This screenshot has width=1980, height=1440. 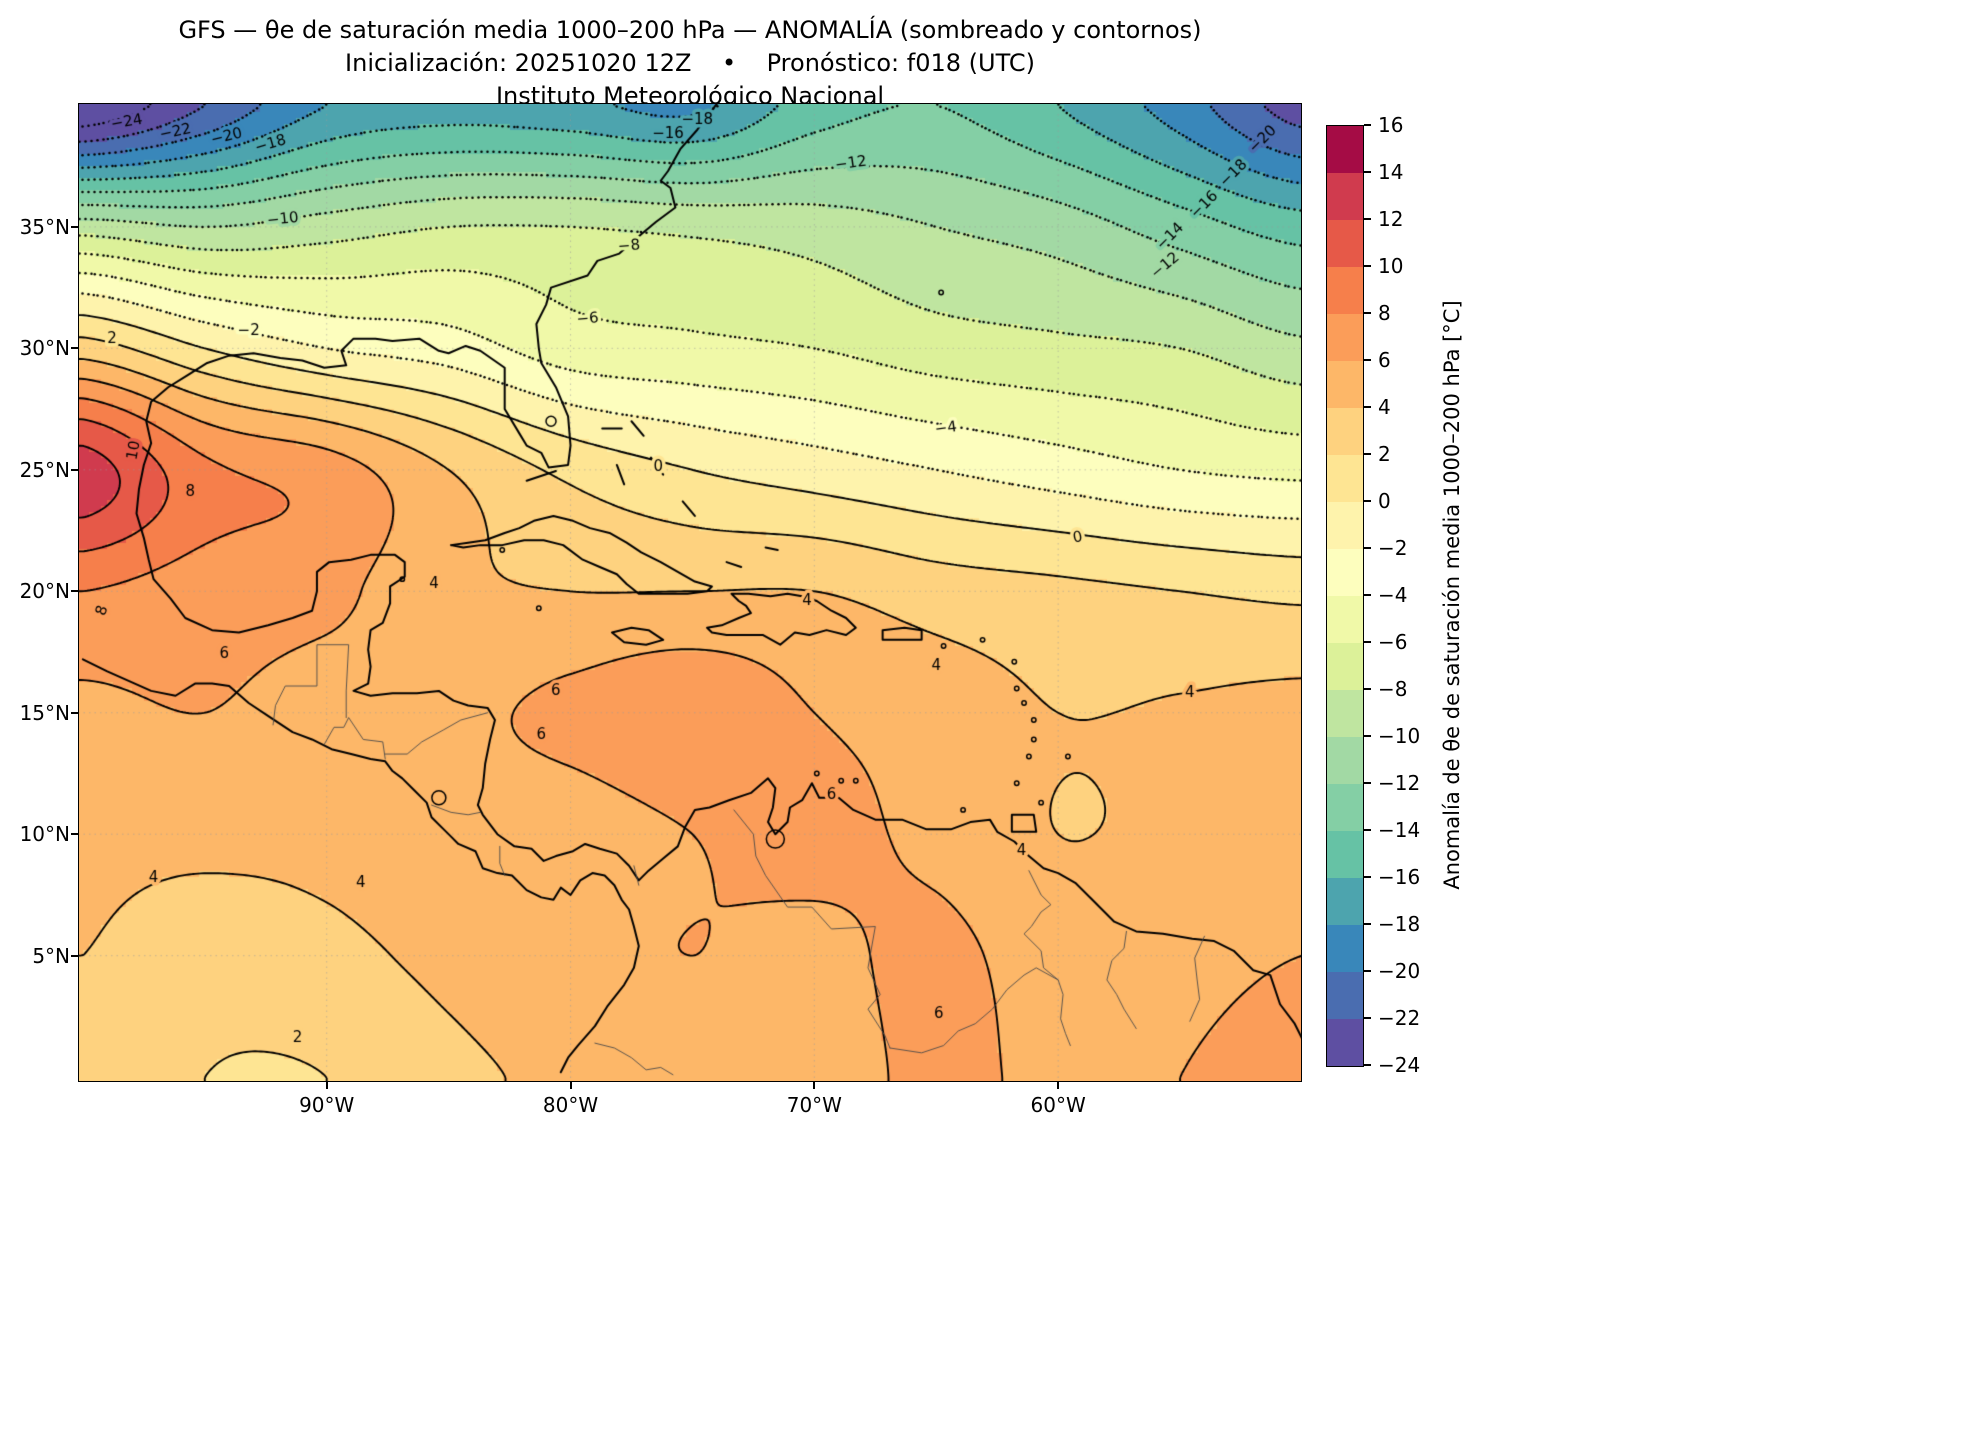 I want to click on y-tick-label: 15°N, so click(x=44, y=712).